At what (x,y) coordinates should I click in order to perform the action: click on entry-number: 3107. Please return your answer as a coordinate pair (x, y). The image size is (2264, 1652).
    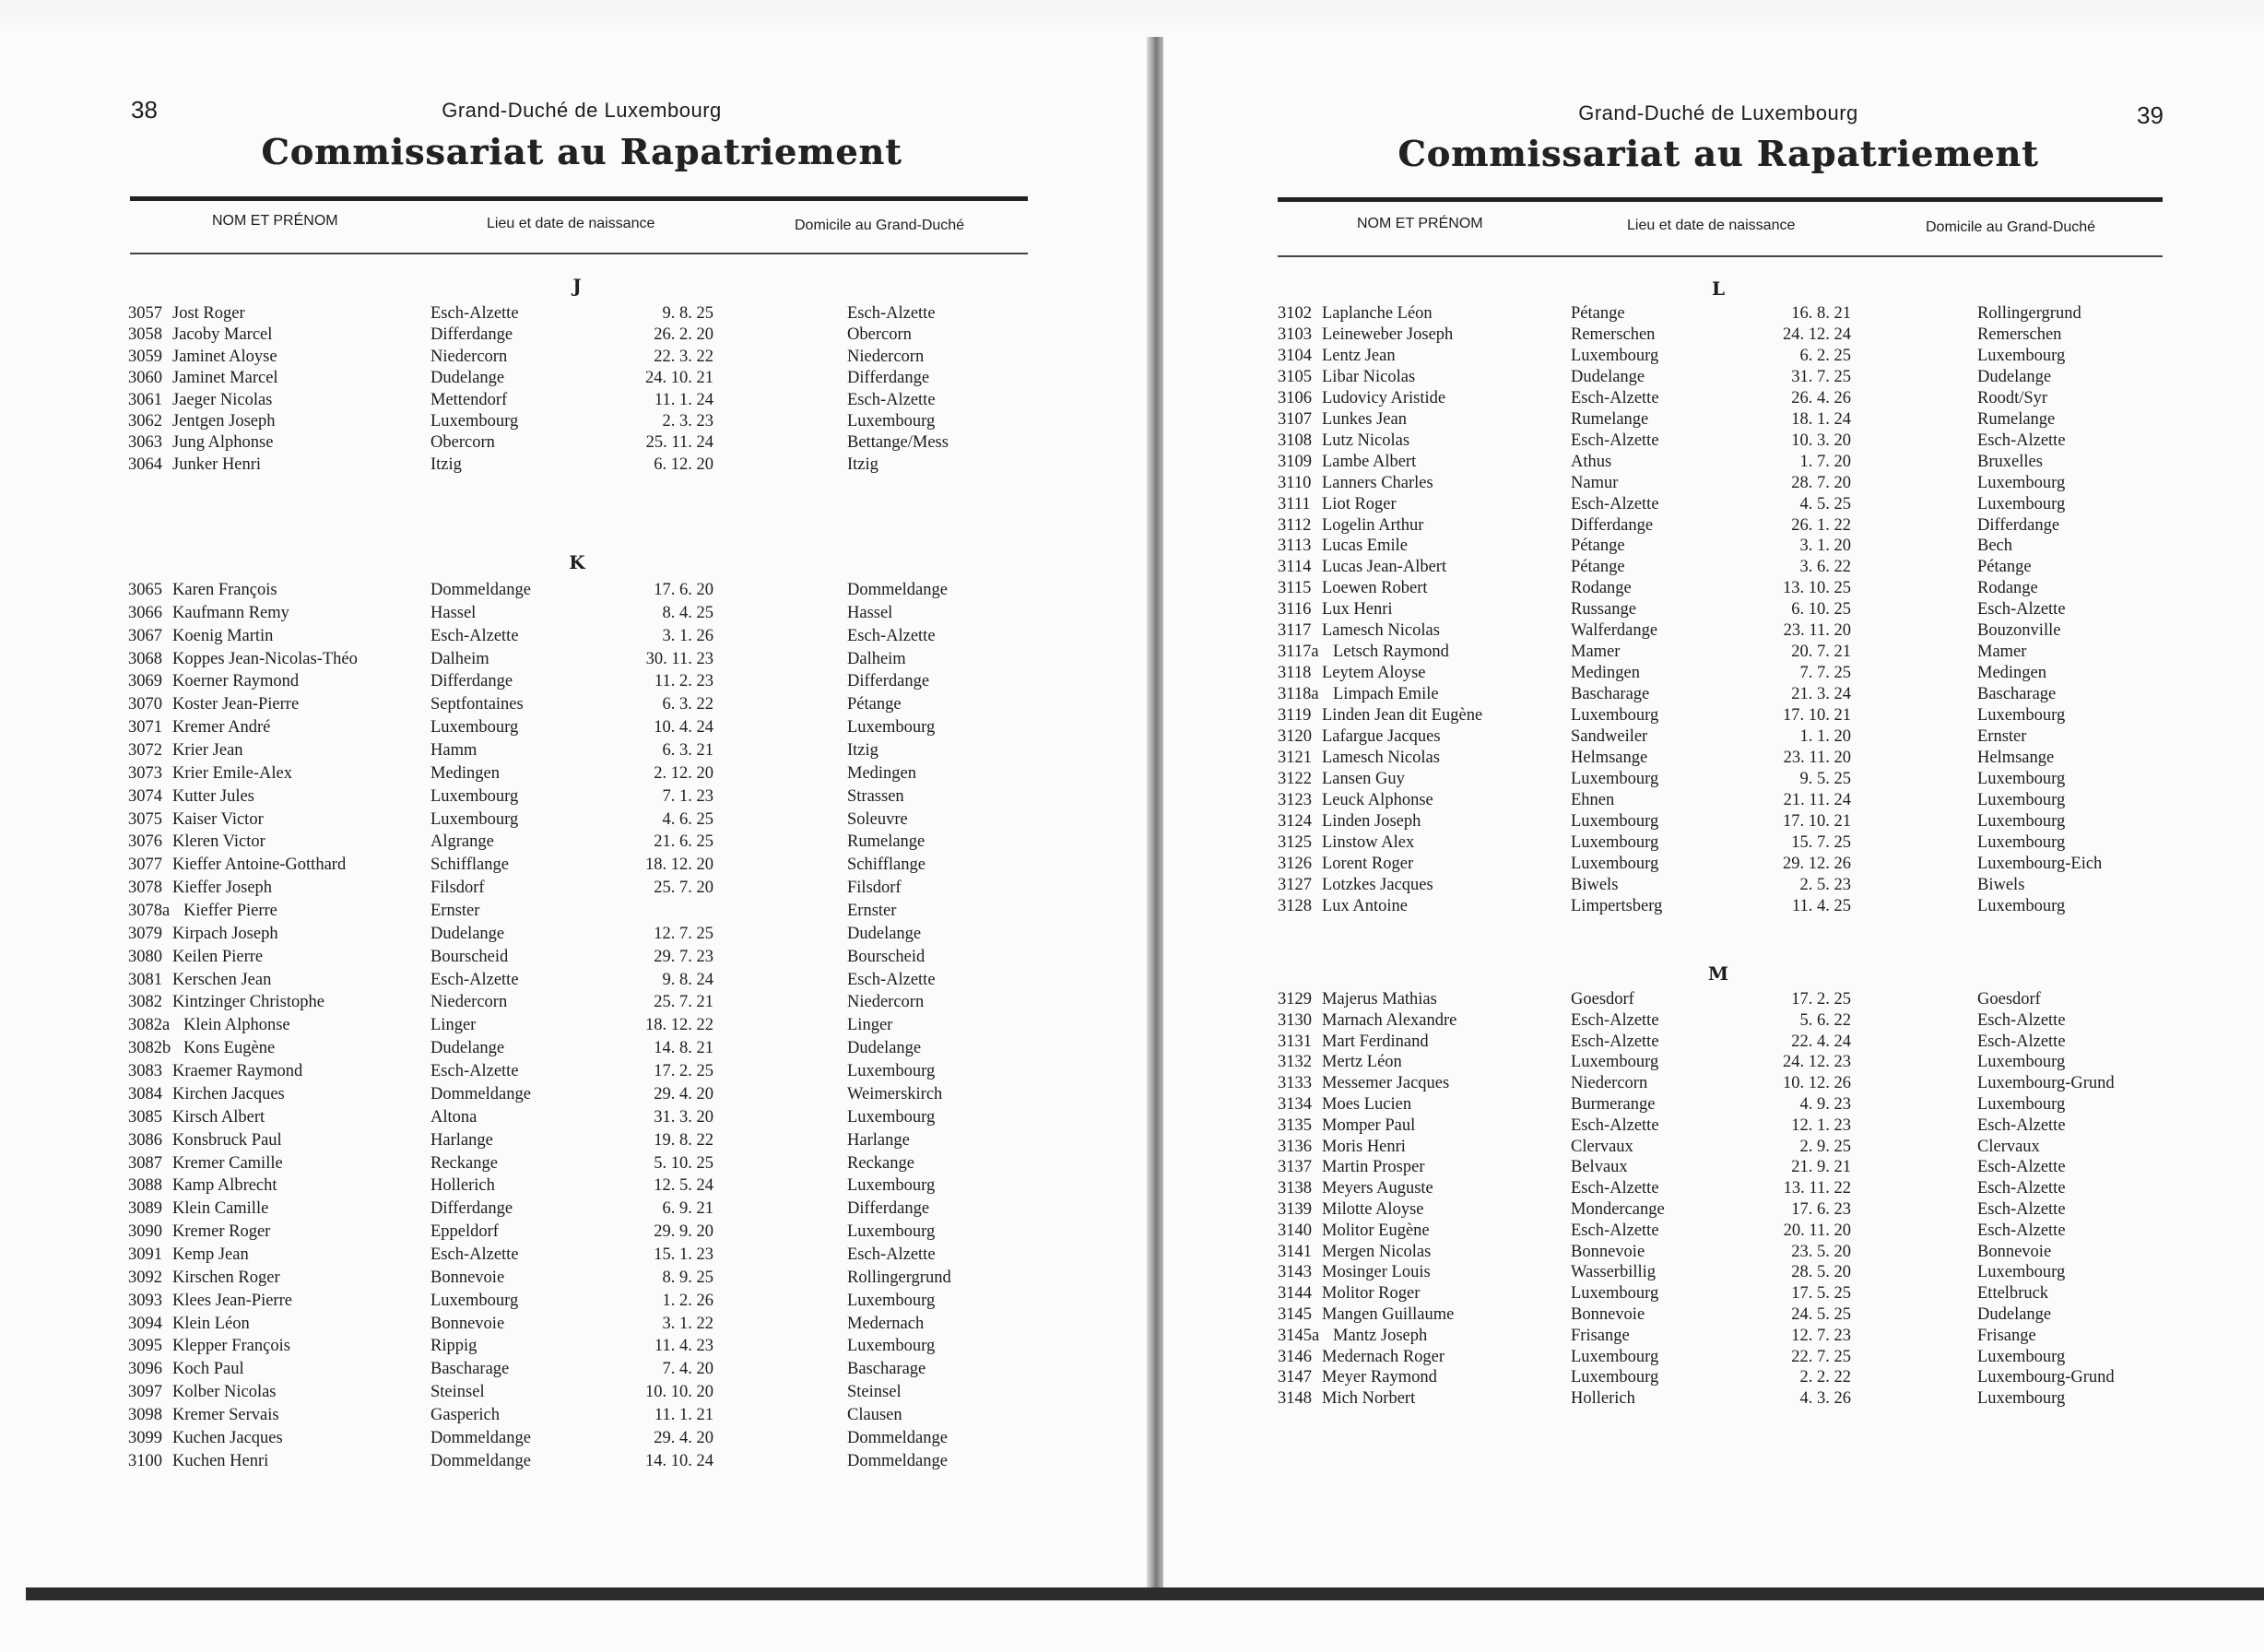
    Looking at the image, I should click on (1295, 419).